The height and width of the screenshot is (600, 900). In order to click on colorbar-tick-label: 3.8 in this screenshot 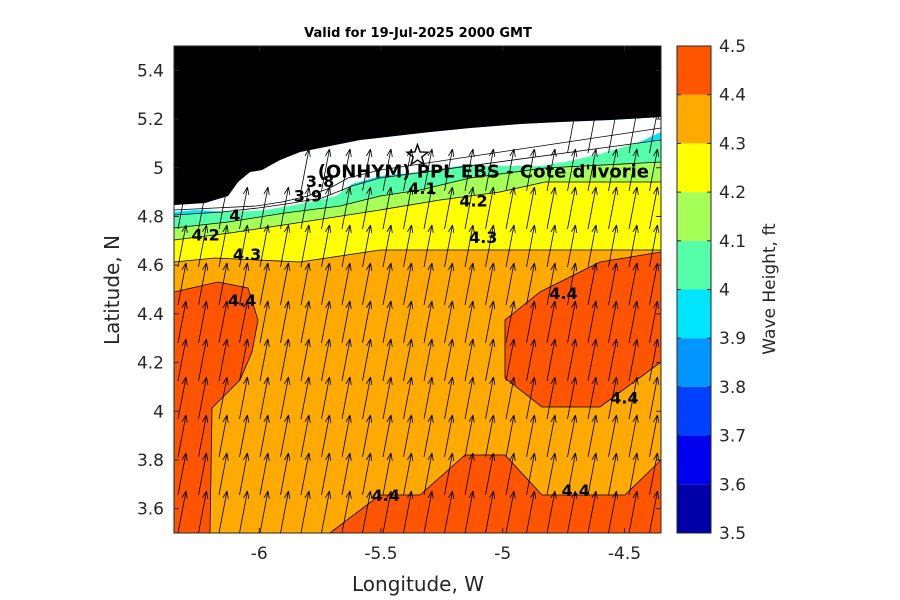, I will do `click(732, 388)`.